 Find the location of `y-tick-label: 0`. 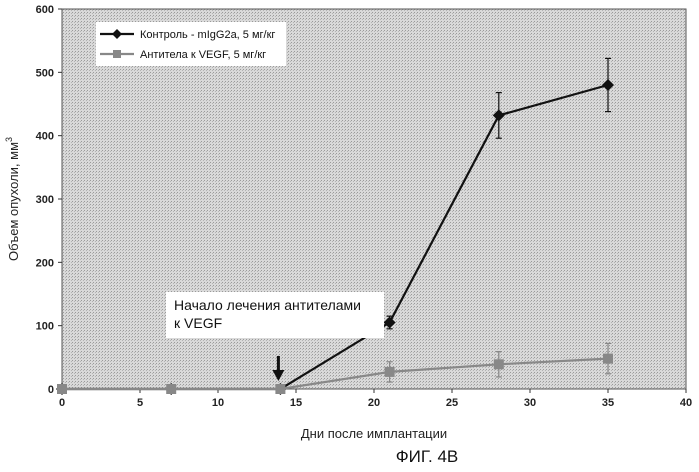

y-tick-label: 0 is located at coordinates (51, 390).